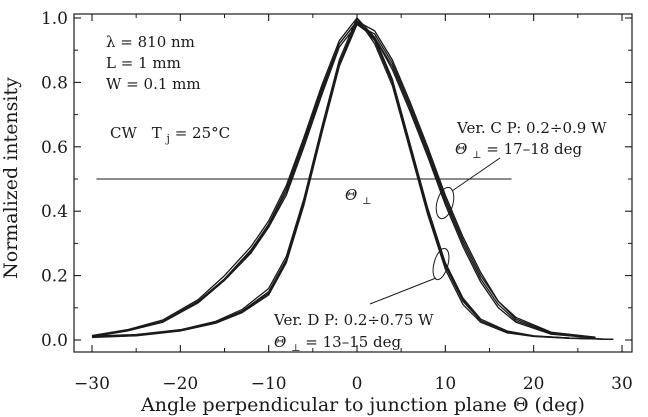 Image resolution: width=648 pixels, height=417 pixels. Describe the element at coordinates (54, 83) in the screenshot. I see `y-tick-label: 0.8` at that location.